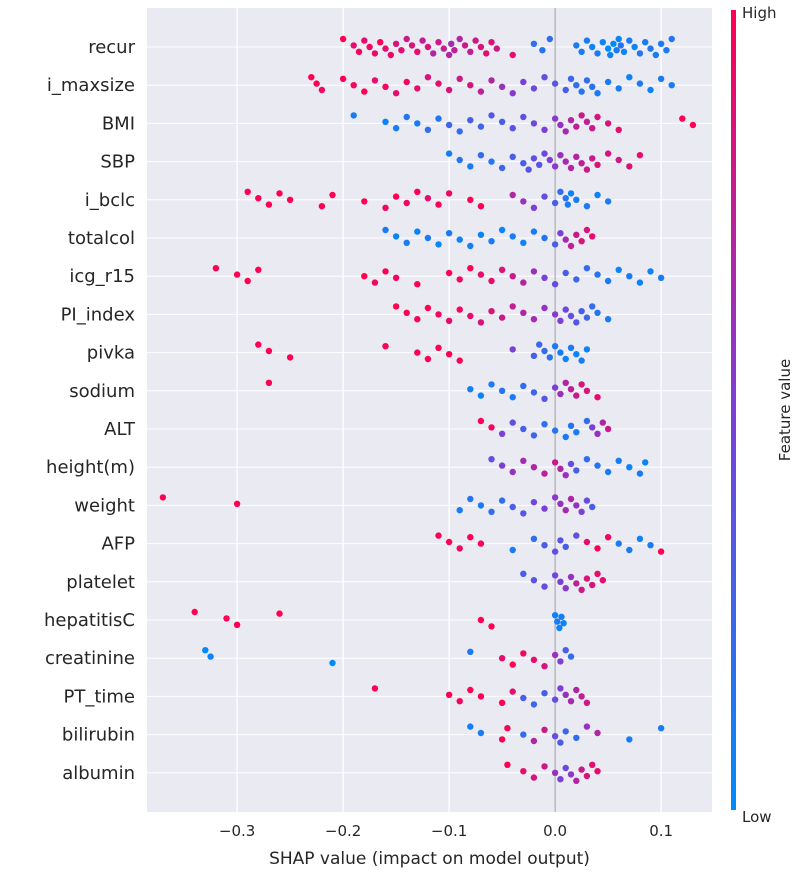 The image size is (797, 872). What do you see at coordinates (100, 582) in the screenshot?
I see `feature-label-platelet: platelet` at bounding box center [100, 582].